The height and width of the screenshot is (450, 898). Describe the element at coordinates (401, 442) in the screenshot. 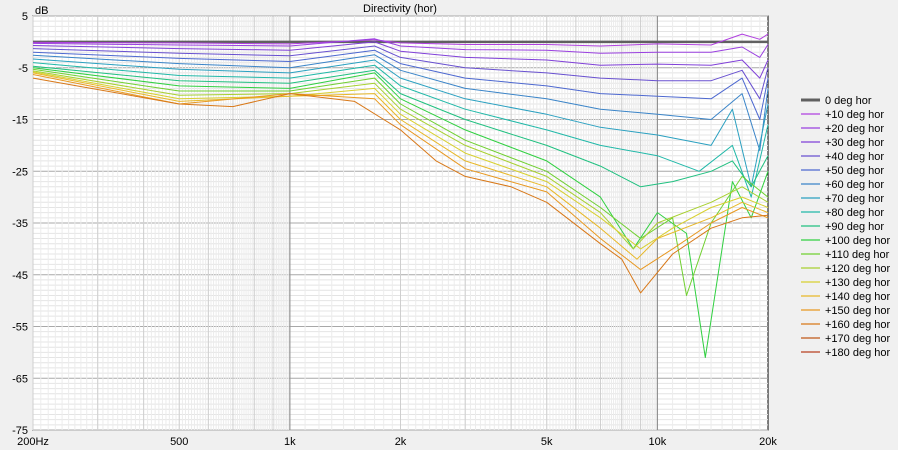

I see `x-tick-label: 2k` at that location.